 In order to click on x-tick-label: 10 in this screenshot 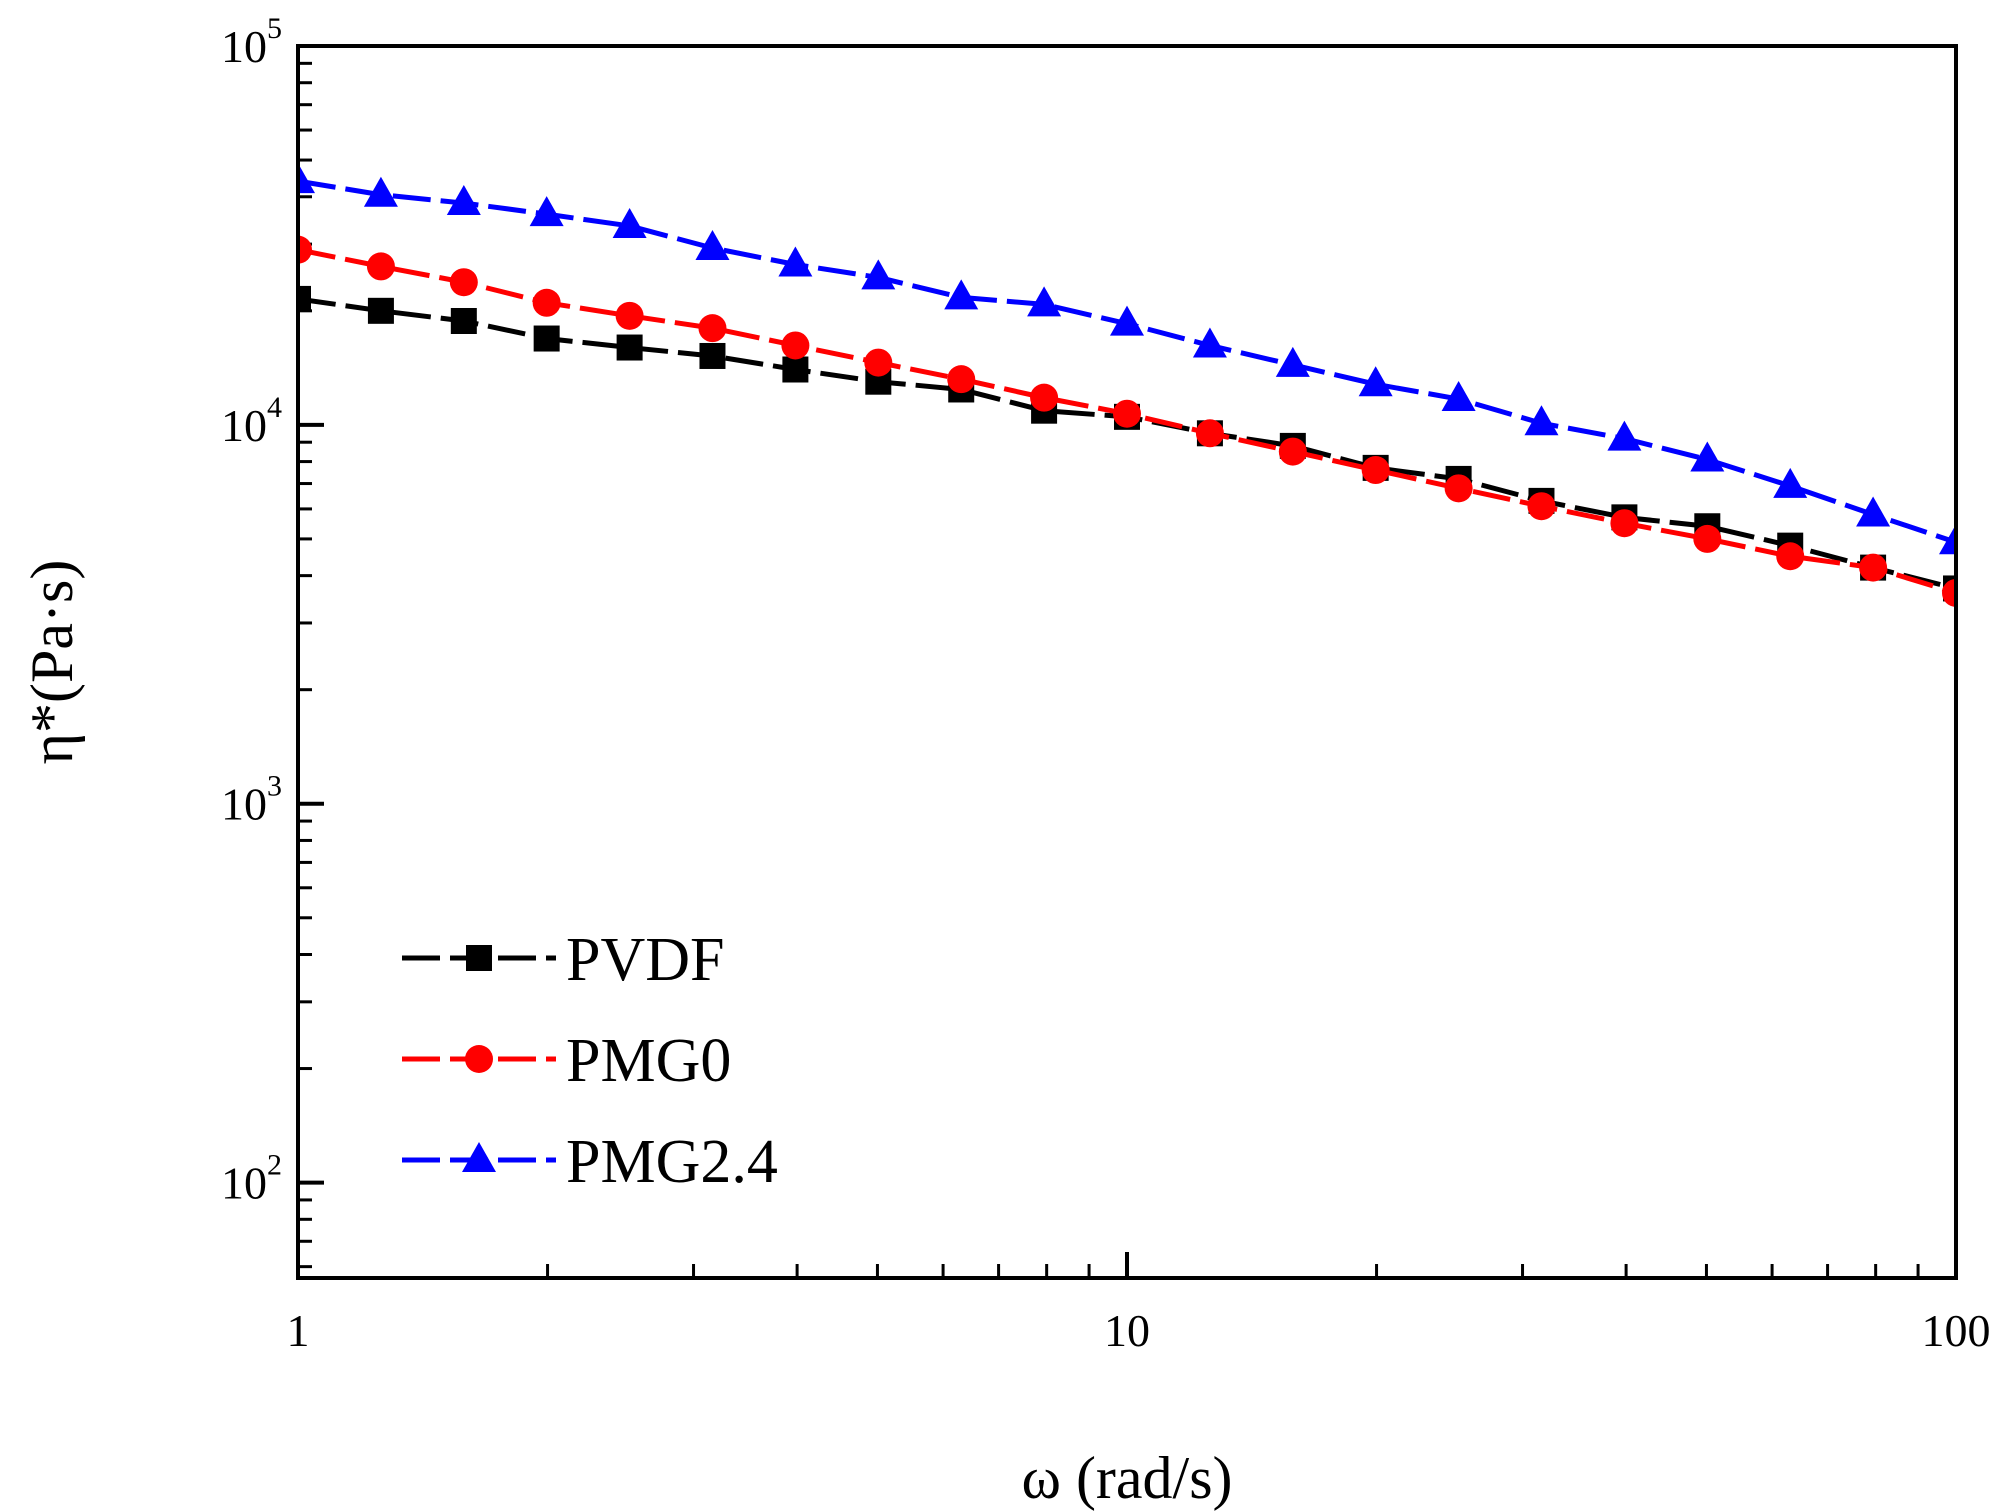, I will do `click(1127, 1330)`.